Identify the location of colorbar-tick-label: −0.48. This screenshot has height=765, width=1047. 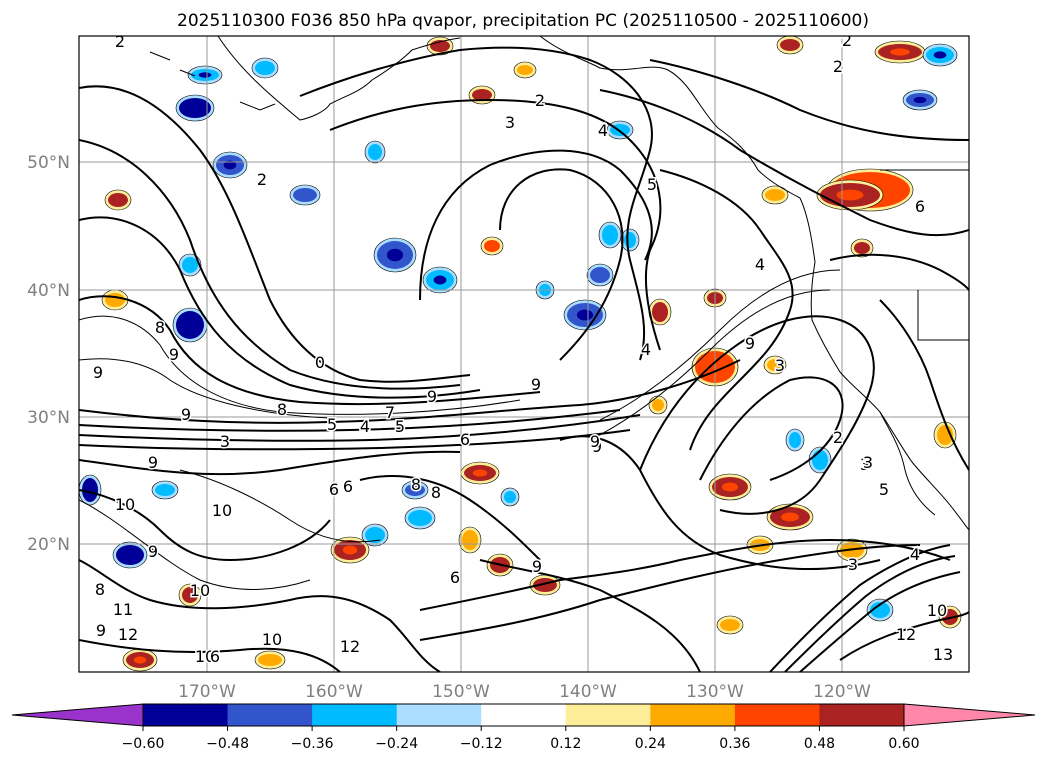
(227, 744).